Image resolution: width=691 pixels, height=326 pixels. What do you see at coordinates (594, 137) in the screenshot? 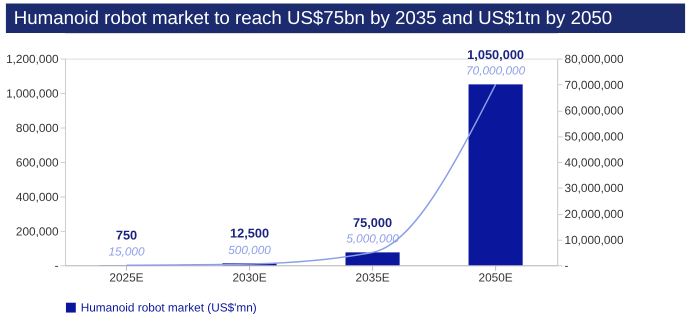
I see `y2-tick-label: 50,000,000` at bounding box center [594, 137].